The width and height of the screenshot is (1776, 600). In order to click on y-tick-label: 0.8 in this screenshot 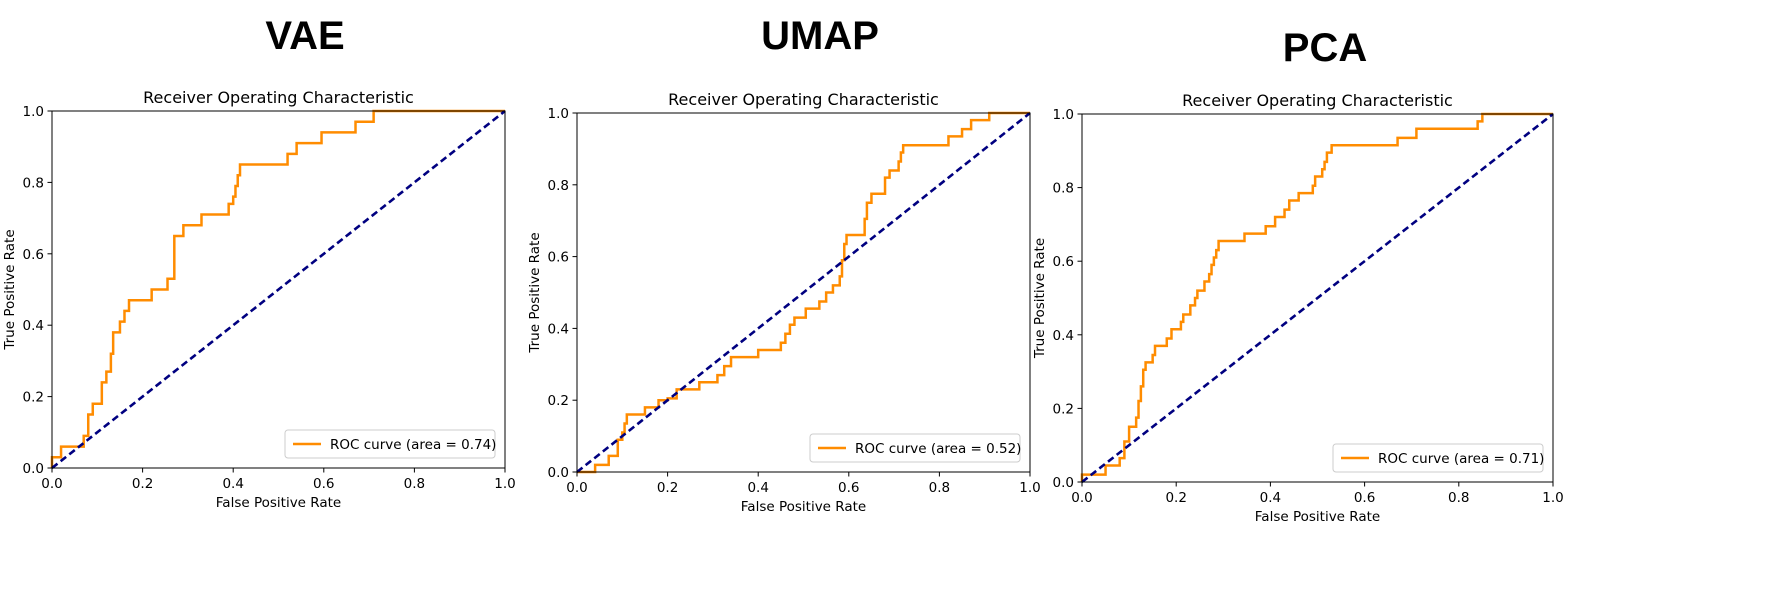, I will do `click(33, 183)`.